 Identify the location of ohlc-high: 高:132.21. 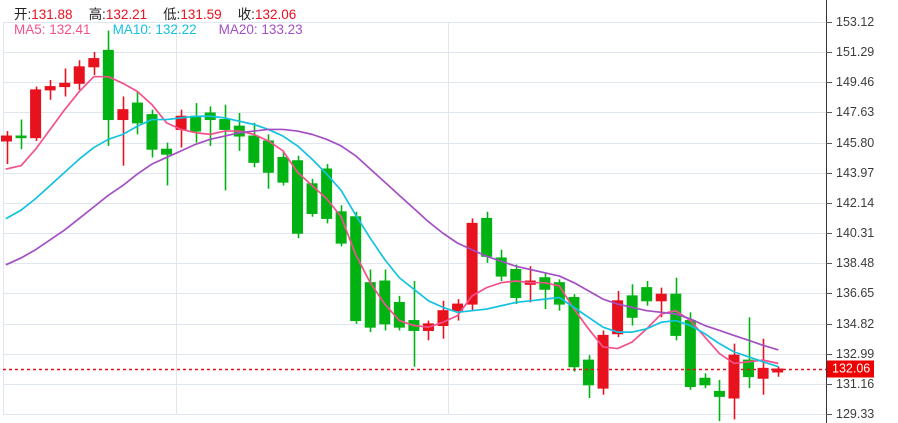
(118, 13).